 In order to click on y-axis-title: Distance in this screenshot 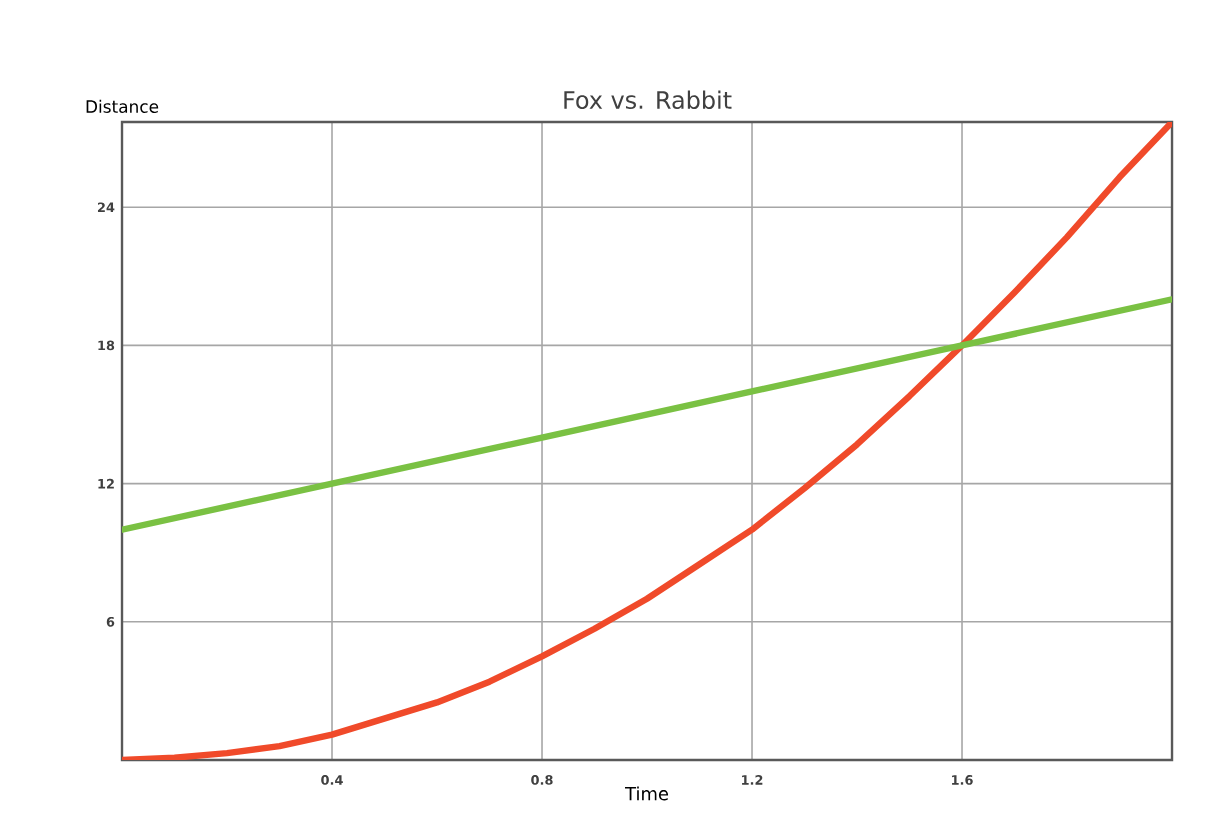, I will do `click(122, 106)`.